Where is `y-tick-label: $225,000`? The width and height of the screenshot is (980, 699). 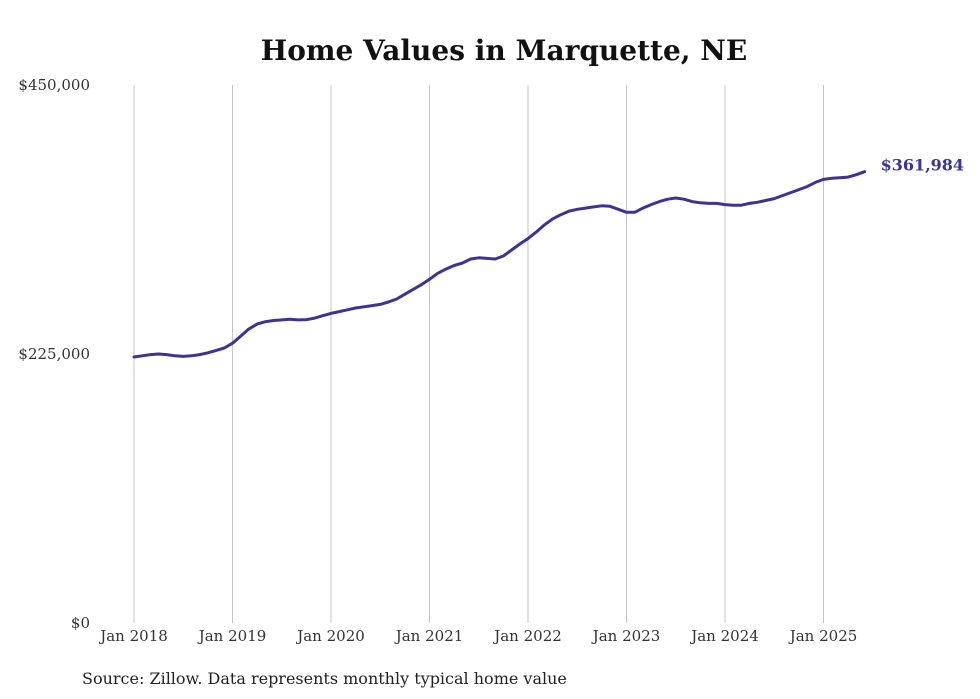 y-tick-label: $225,000 is located at coordinates (54, 354).